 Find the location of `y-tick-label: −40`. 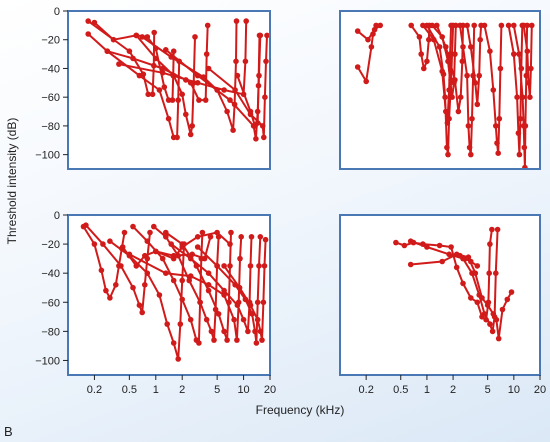

y-tick-label: −40 is located at coordinates (50, 274).